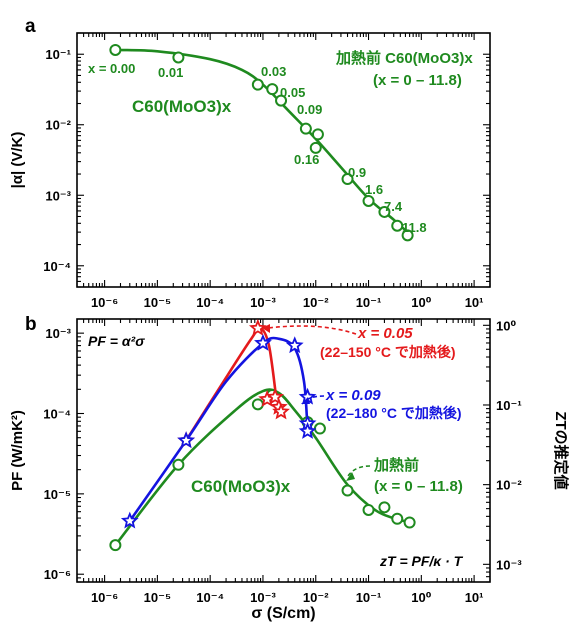 The image size is (572, 631). What do you see at coordinates (292, 92) in the screenshot?
I see `point-label: 0.05` at bounding box center [292, 92].